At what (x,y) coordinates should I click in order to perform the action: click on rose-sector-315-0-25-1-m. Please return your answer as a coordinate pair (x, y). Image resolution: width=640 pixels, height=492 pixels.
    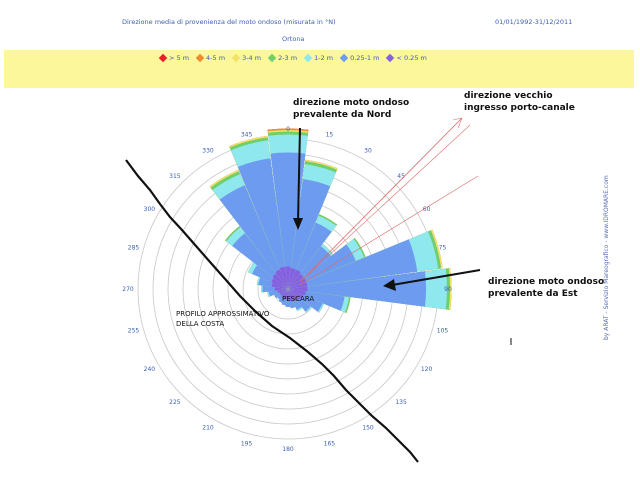
    Looking at the image, I should click on (260, 261).